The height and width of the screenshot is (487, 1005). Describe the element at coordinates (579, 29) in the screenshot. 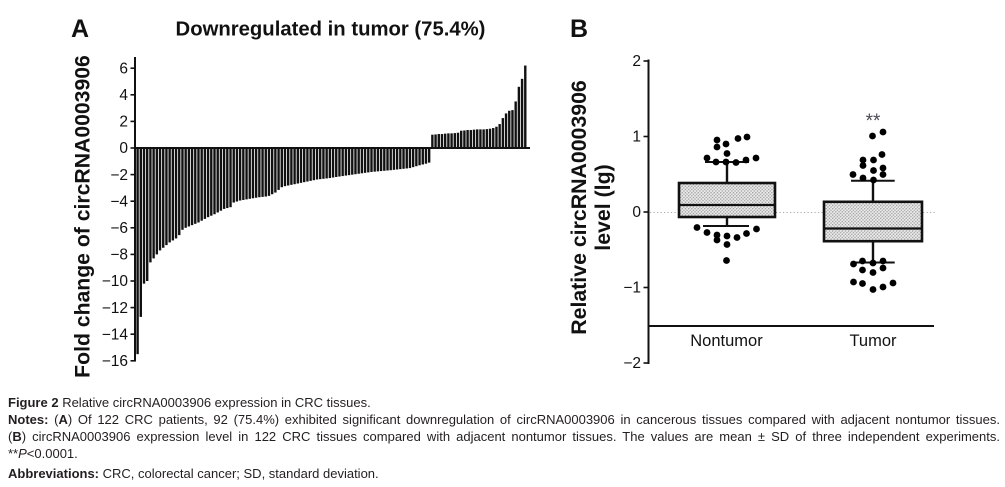

I see `svg-text: B` at that location.